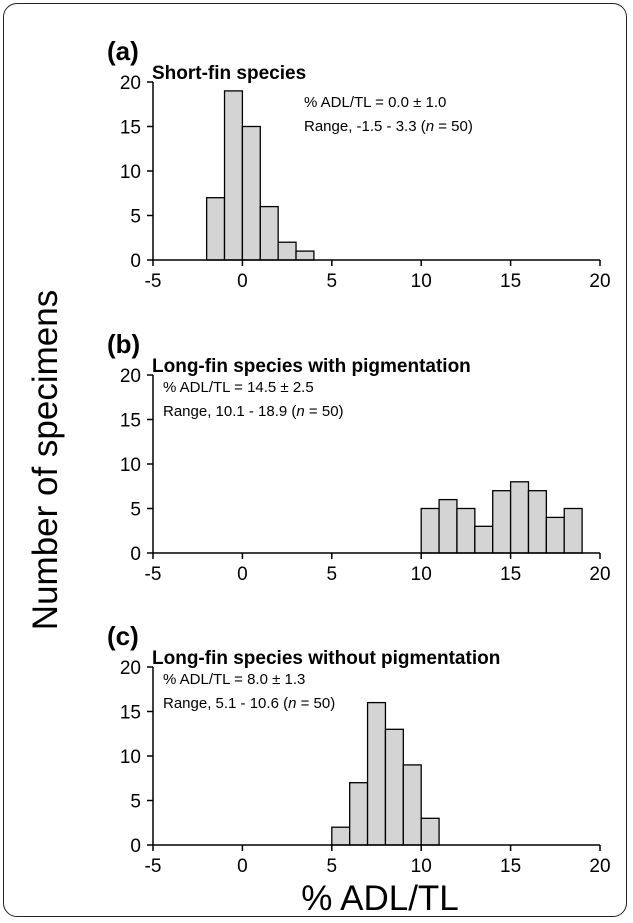 The width and height of the screenshot is (633, 923). Describe the element at coordinates (225, 703) in the screenshot. I see `stat-range-prefix: Range, 5.1 - 10.6 (` at that location.